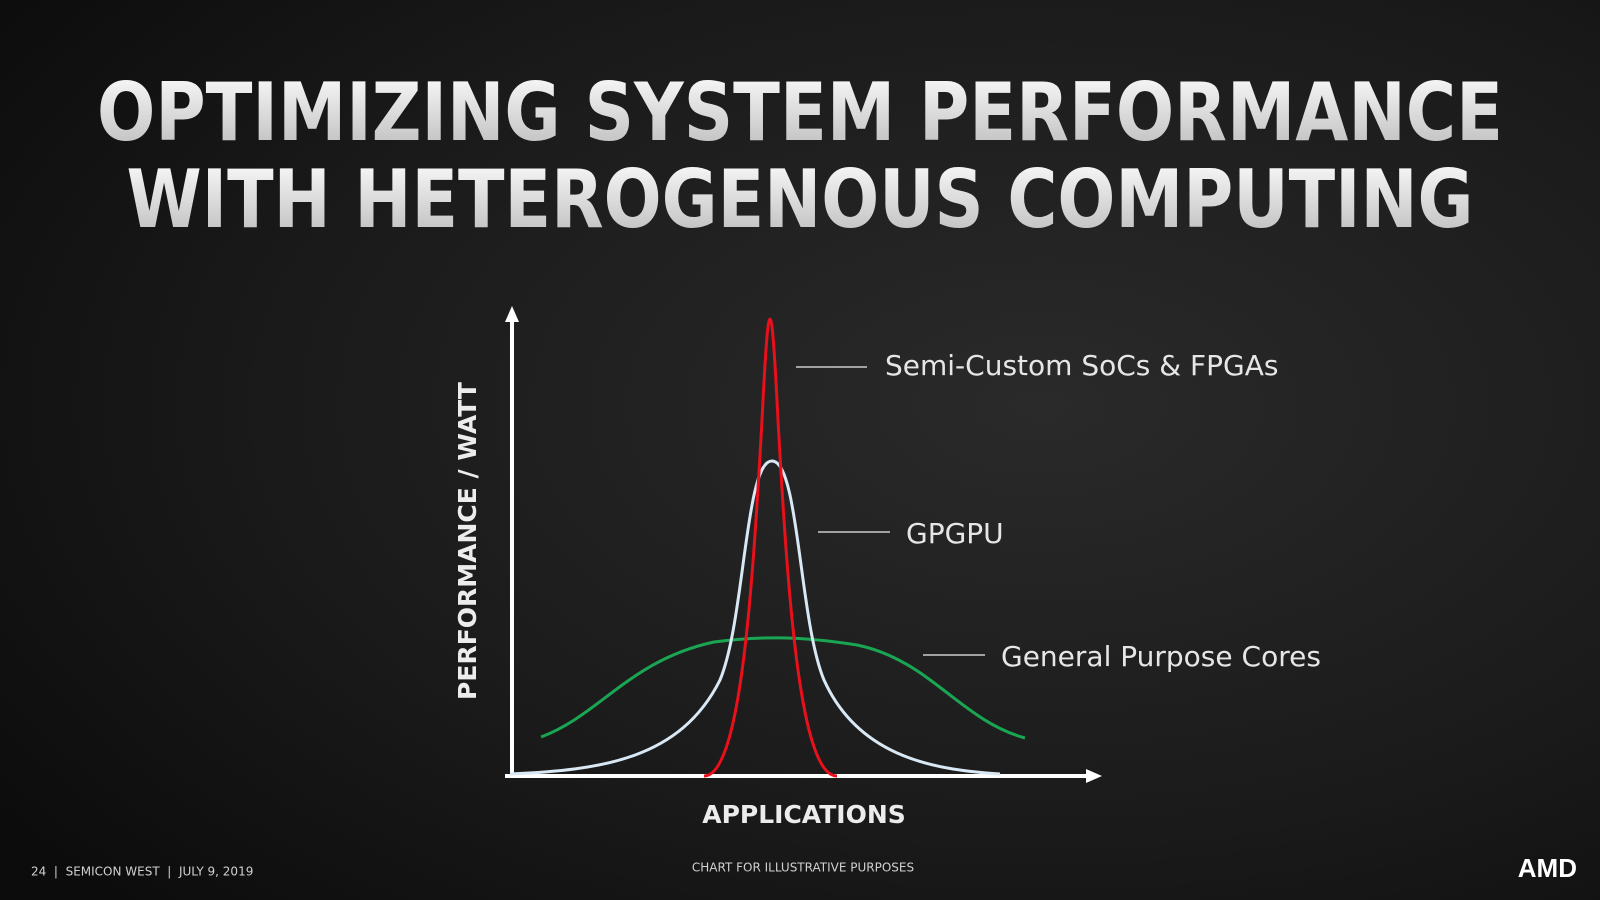  I want to click on curve-label: GPGPU, so click(955, 533).